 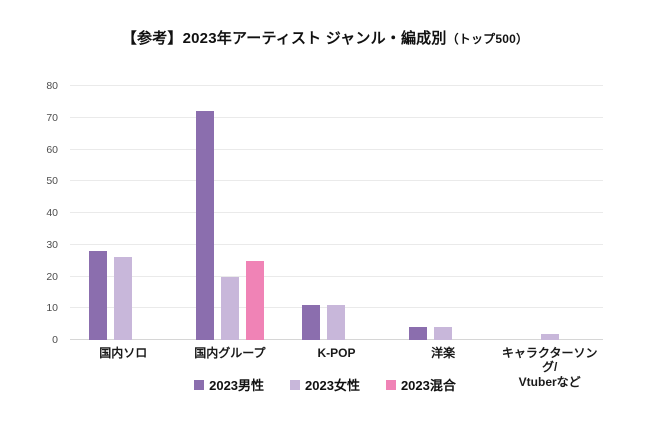 I want to click on legend-item-2023混合: 2023混合, so click(x=420, y=384).